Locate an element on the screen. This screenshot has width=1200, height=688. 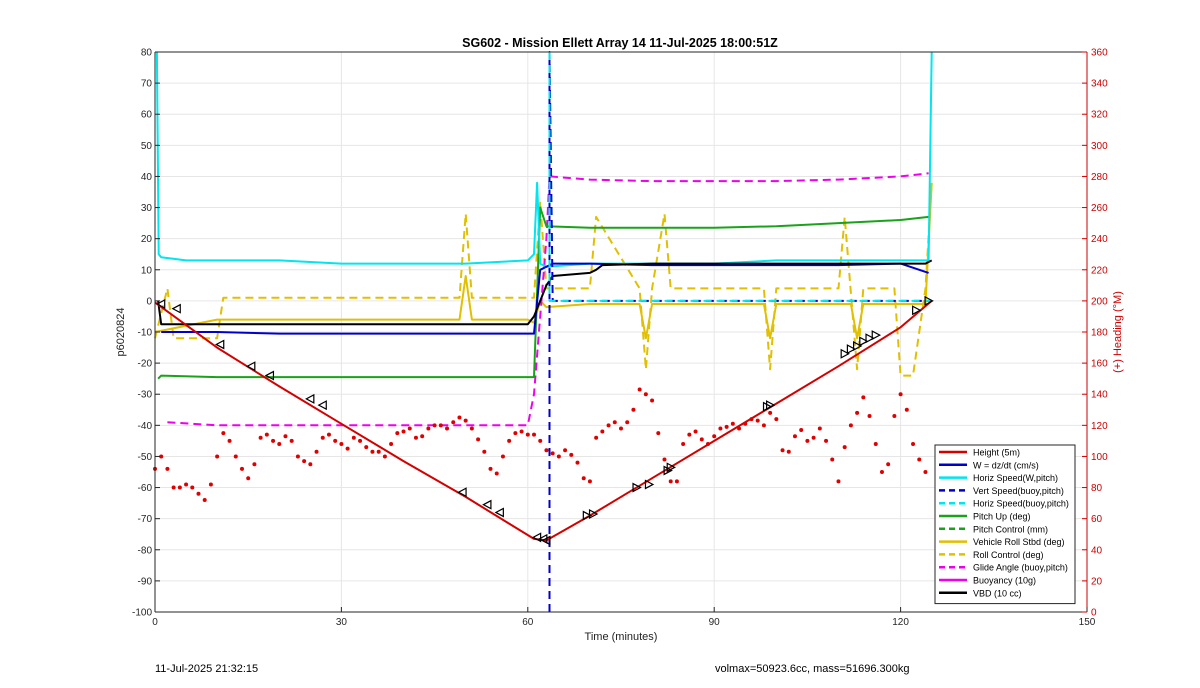
x-tick-label: 0 is located at coordinates (155, 622).